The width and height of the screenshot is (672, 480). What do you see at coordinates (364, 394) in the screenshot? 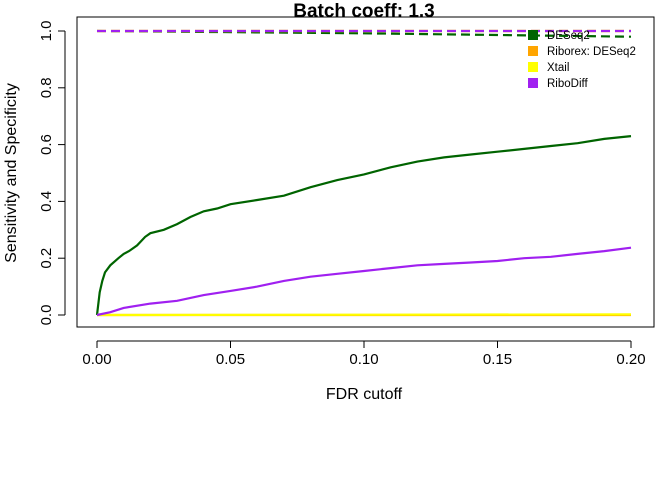
I see `x-axis-label: FDR cutoff` at bounding box center [364, 394].